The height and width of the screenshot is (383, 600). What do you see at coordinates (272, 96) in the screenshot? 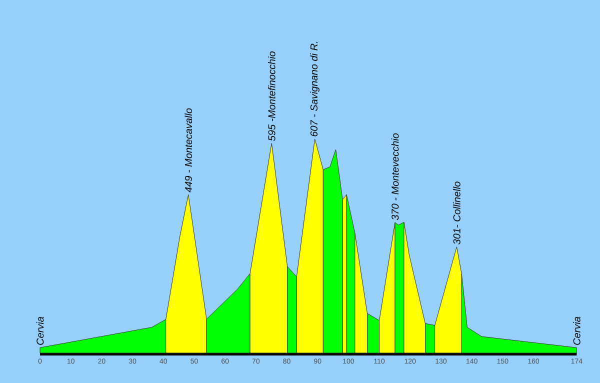
I see `annotation: 595 -Montefinocchio` at bounding box center [272, 96].